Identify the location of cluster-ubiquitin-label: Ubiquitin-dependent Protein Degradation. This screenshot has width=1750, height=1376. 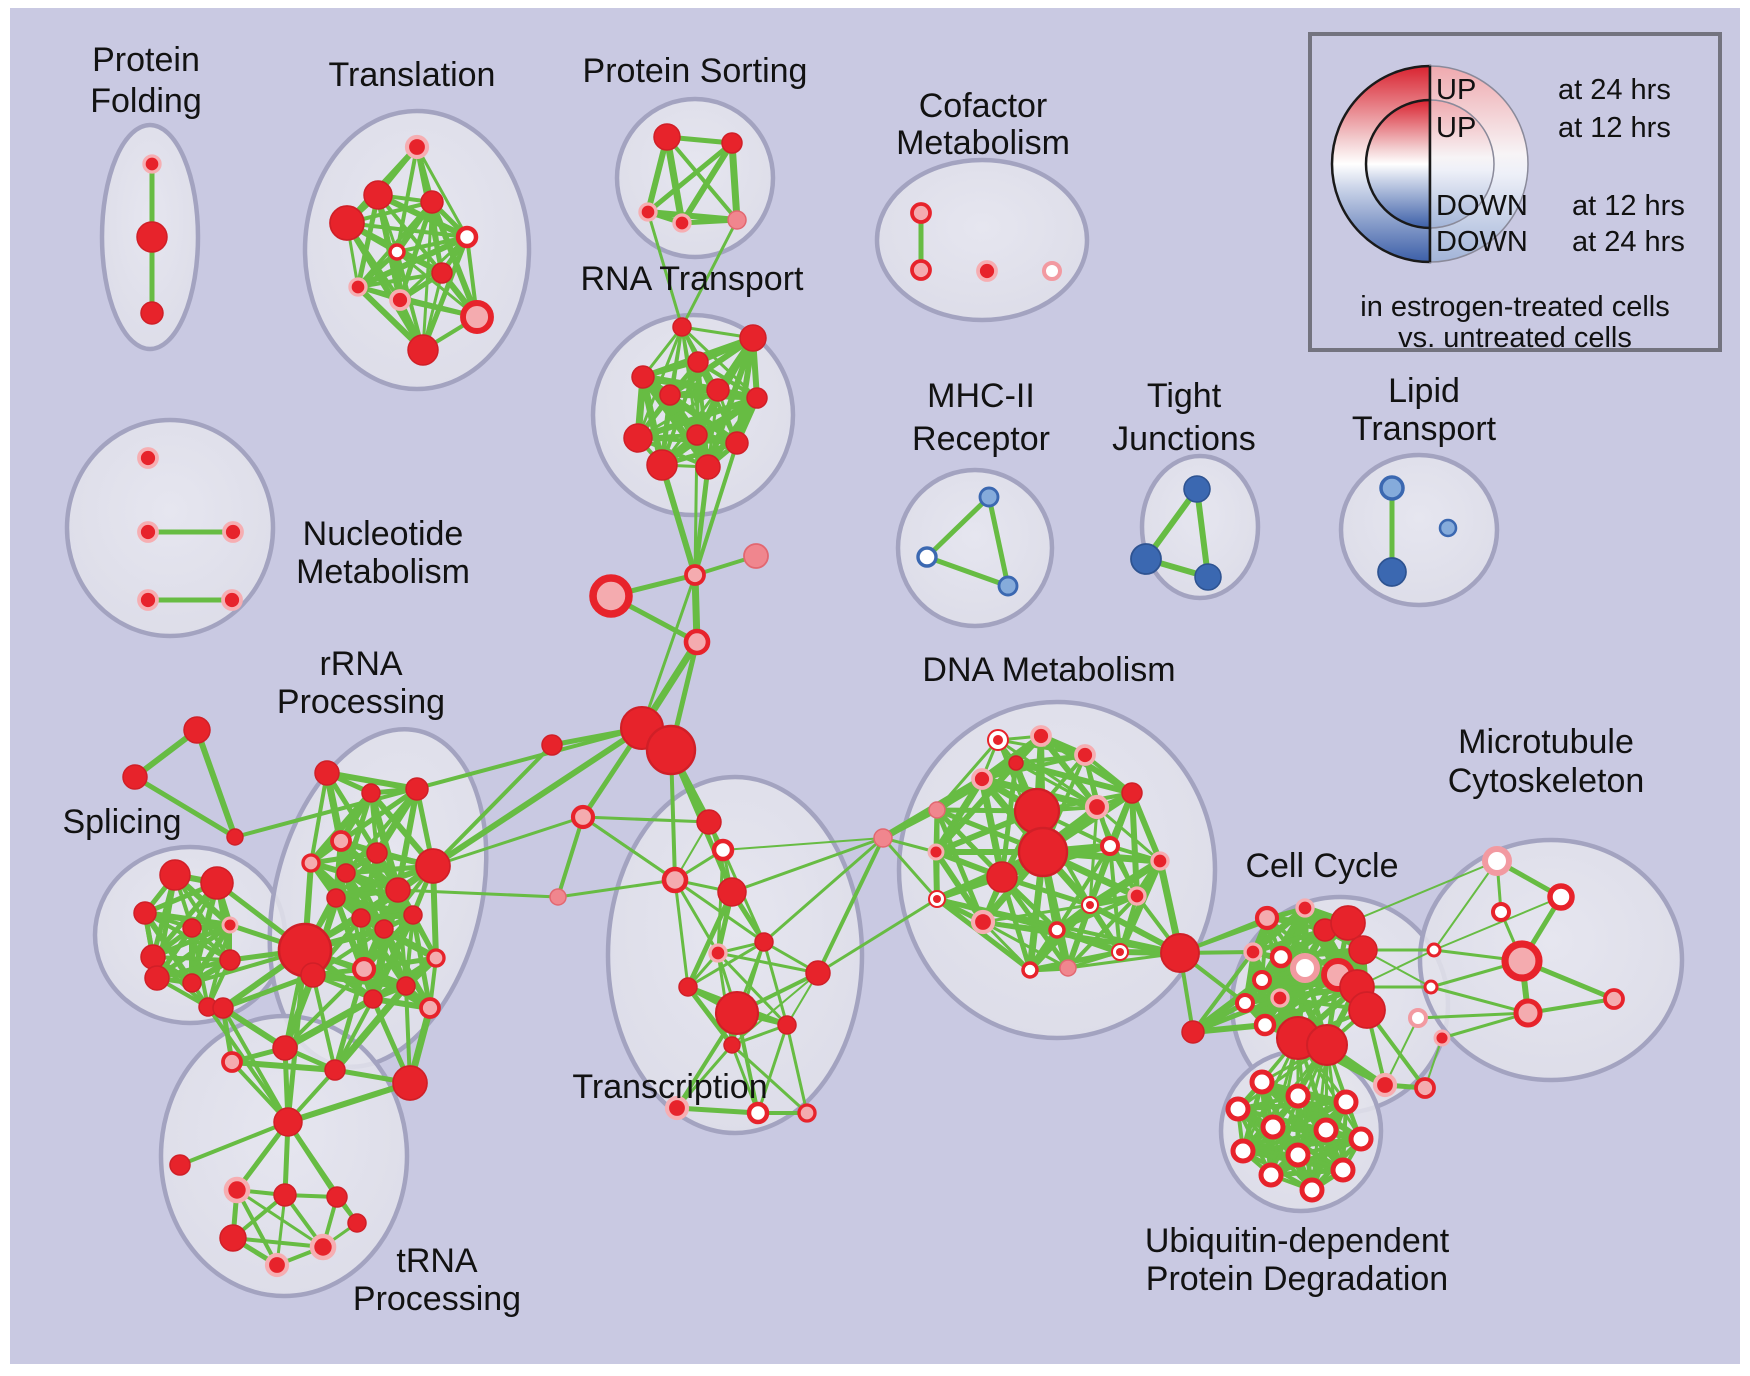
(1297, 1260).